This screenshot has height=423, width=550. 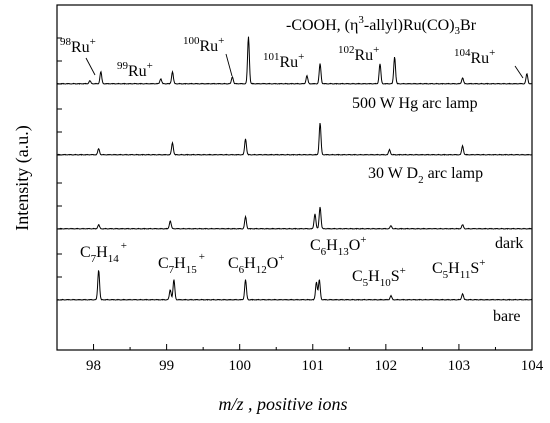 I want to click on x-tick-label: 102, so click(x=386, y=366).